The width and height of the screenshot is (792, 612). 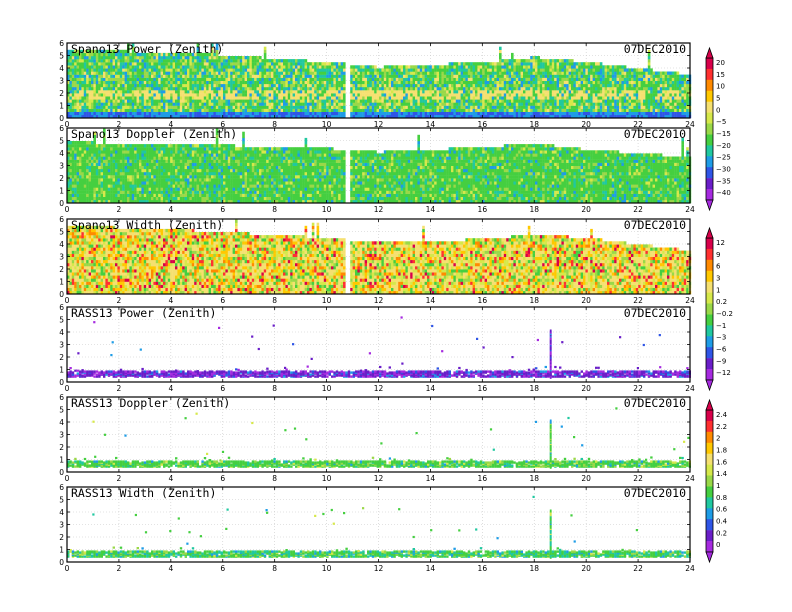 I want to click on panel-title: RASS13 Doppler (Zenith), so click(x=150, y=403).